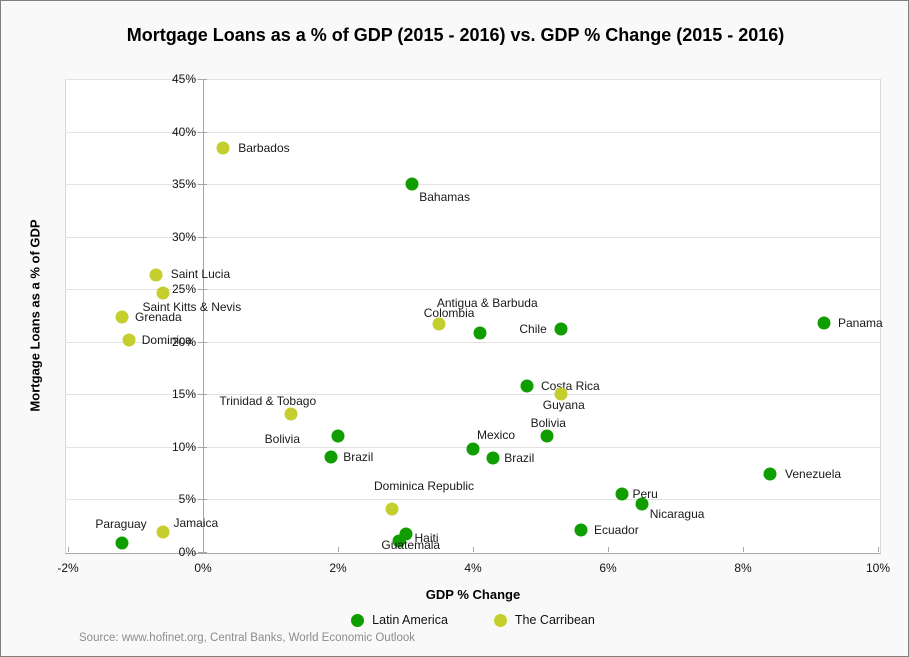 Image resolution: width=909 pixels, height=657 pixels. Describe the element at coordinates (743, 568) in the screenshot. I see `x-tick-label: 8%` at that location.